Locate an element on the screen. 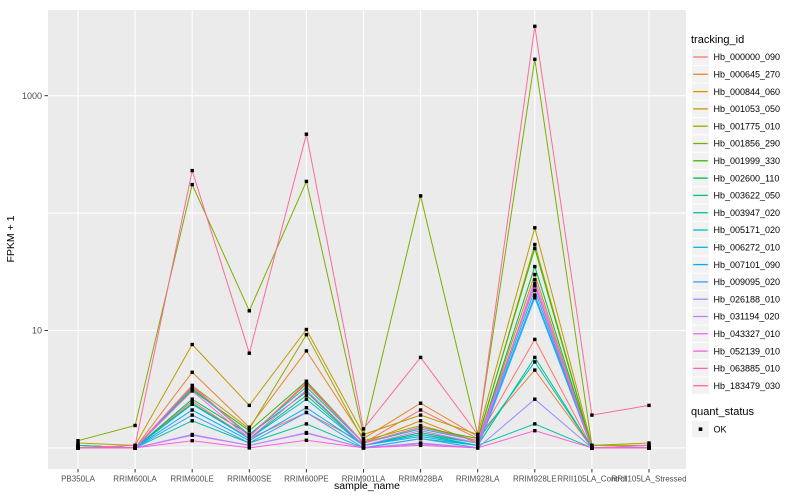 This screenshot has height=500, width=800. x-axis-title: sample_name is located at coordinates (367, 486).